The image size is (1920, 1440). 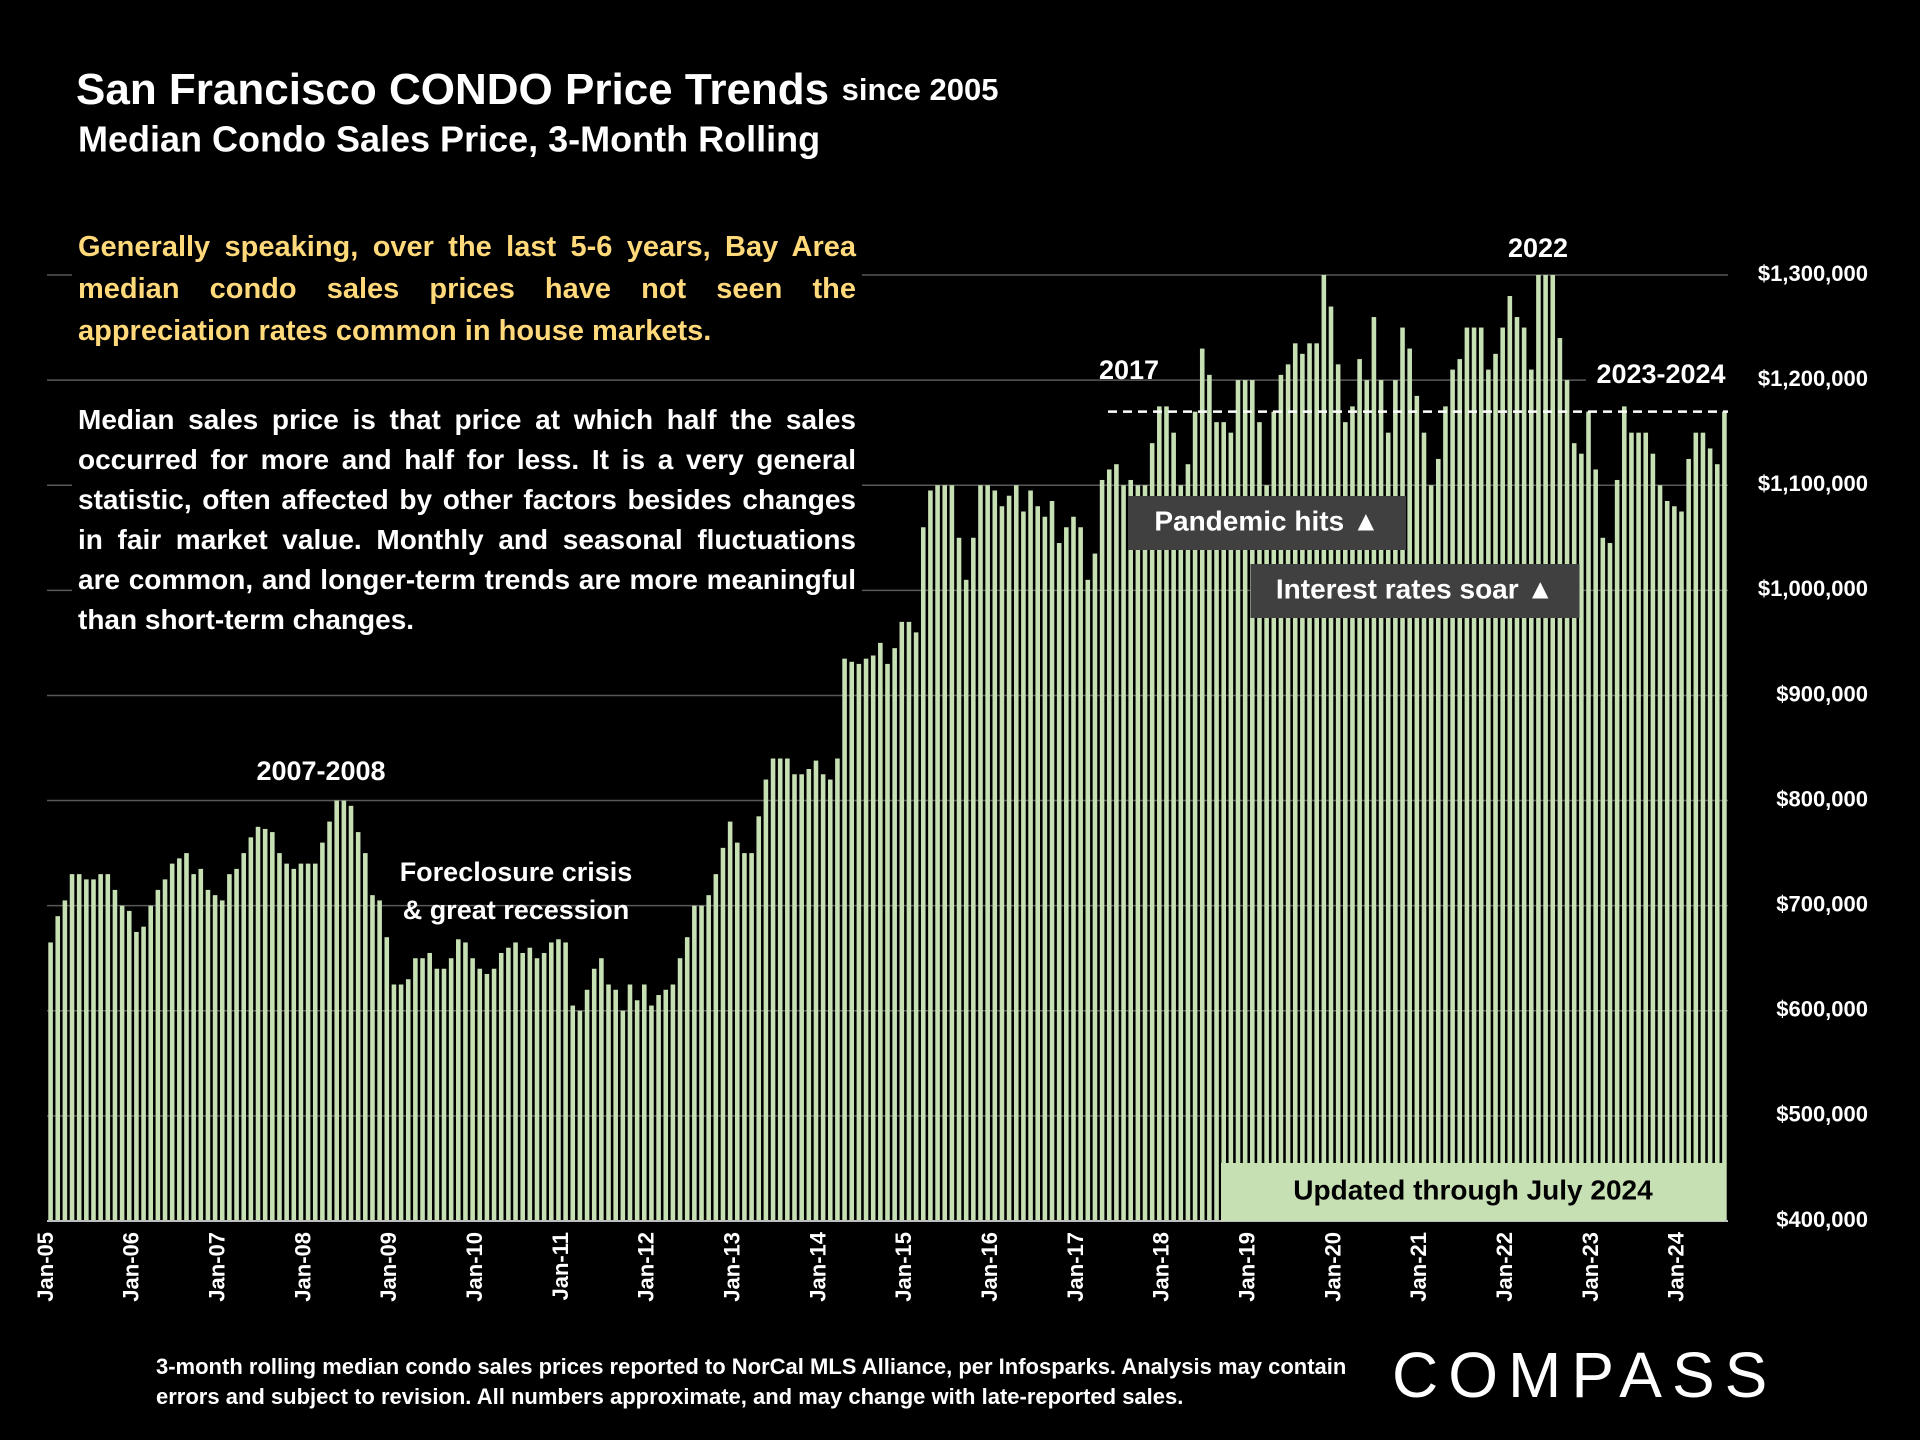 What do you see at coordinates (1822, 903) in the screenshot?
I see `y-tick-label: $700,000` at bounding box center [1822, 903].